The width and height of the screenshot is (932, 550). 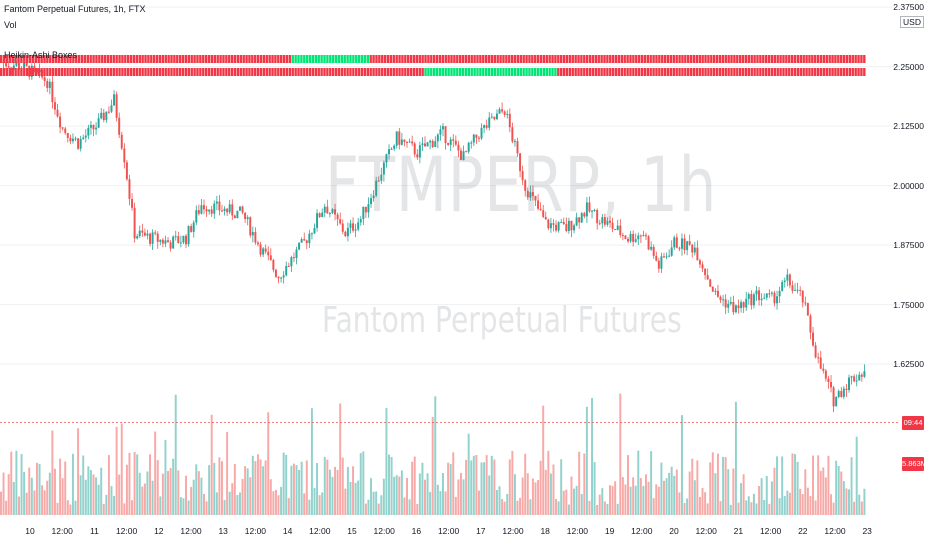 What do you see at coordinates (908, 275) in the screenshot?
I see `price-axis: USD` at bounding box center [908, 275].